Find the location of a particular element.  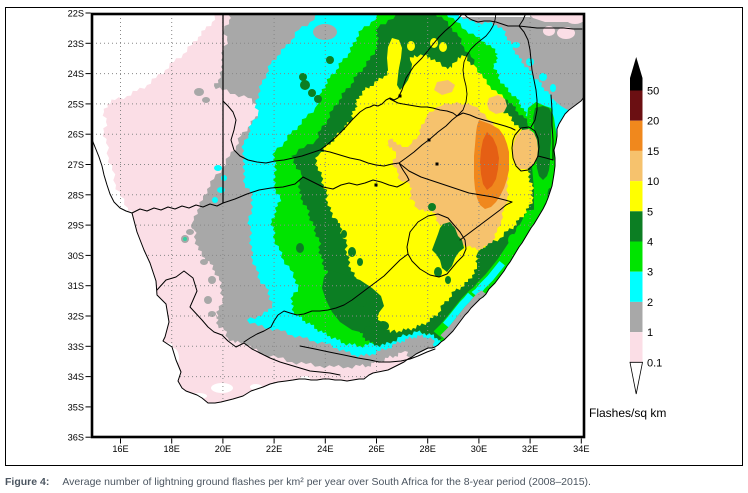

svg-text: 5 is located at coordinates (650, 212).